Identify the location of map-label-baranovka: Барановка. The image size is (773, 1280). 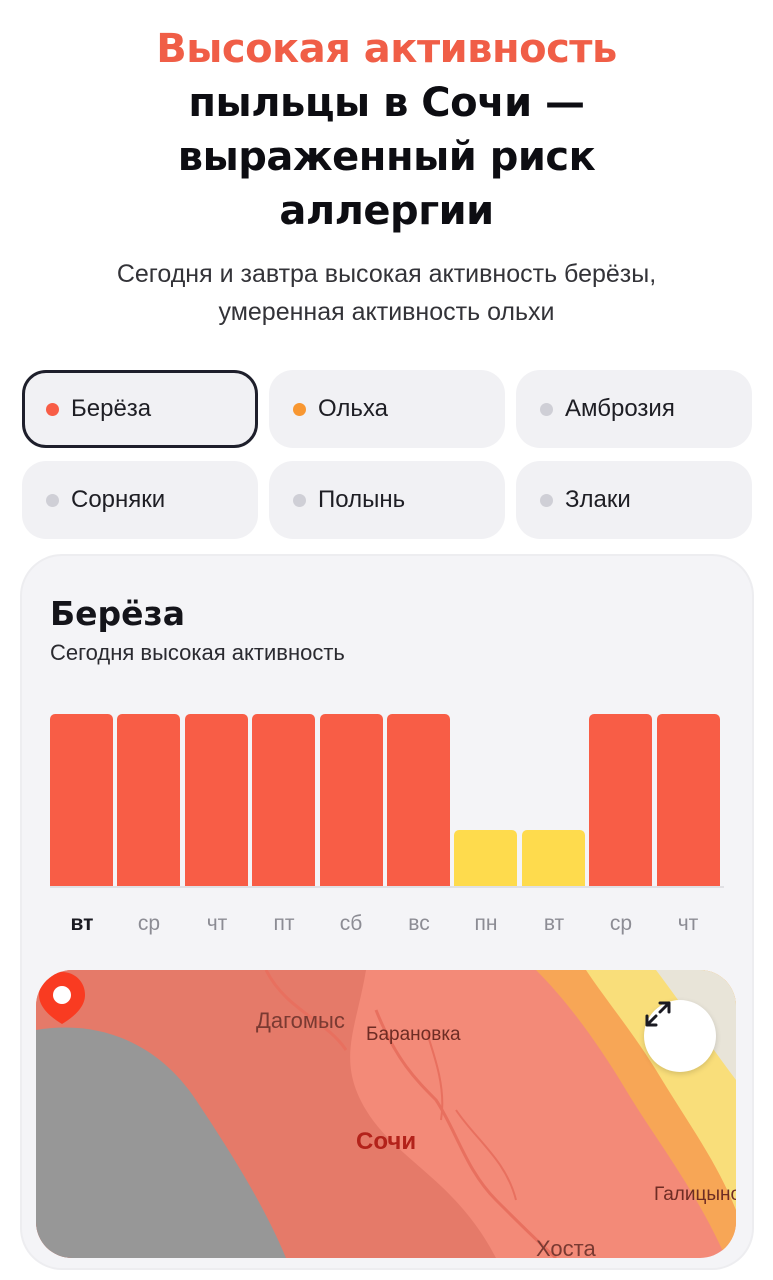
(413, 1034).